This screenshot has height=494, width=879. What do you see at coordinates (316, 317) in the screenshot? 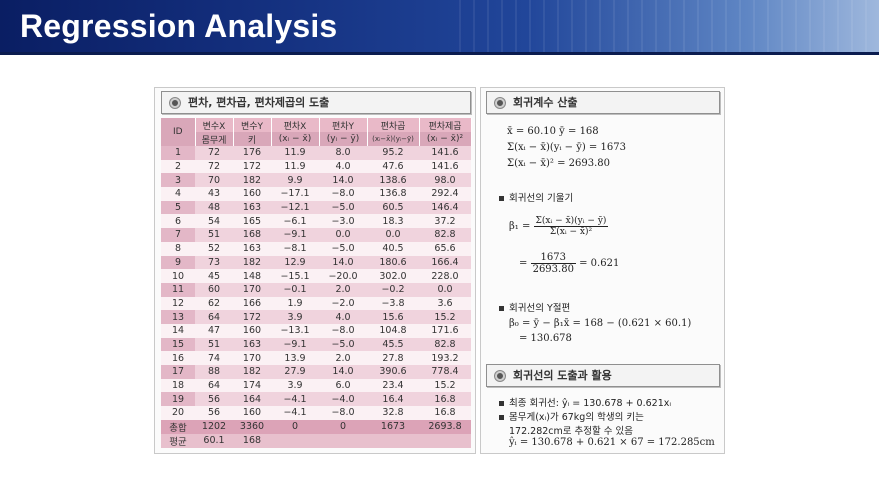
I see `table-row: 13 64 172 3.9 4.0 15.6 15.2` at bounding box center [316, 317].